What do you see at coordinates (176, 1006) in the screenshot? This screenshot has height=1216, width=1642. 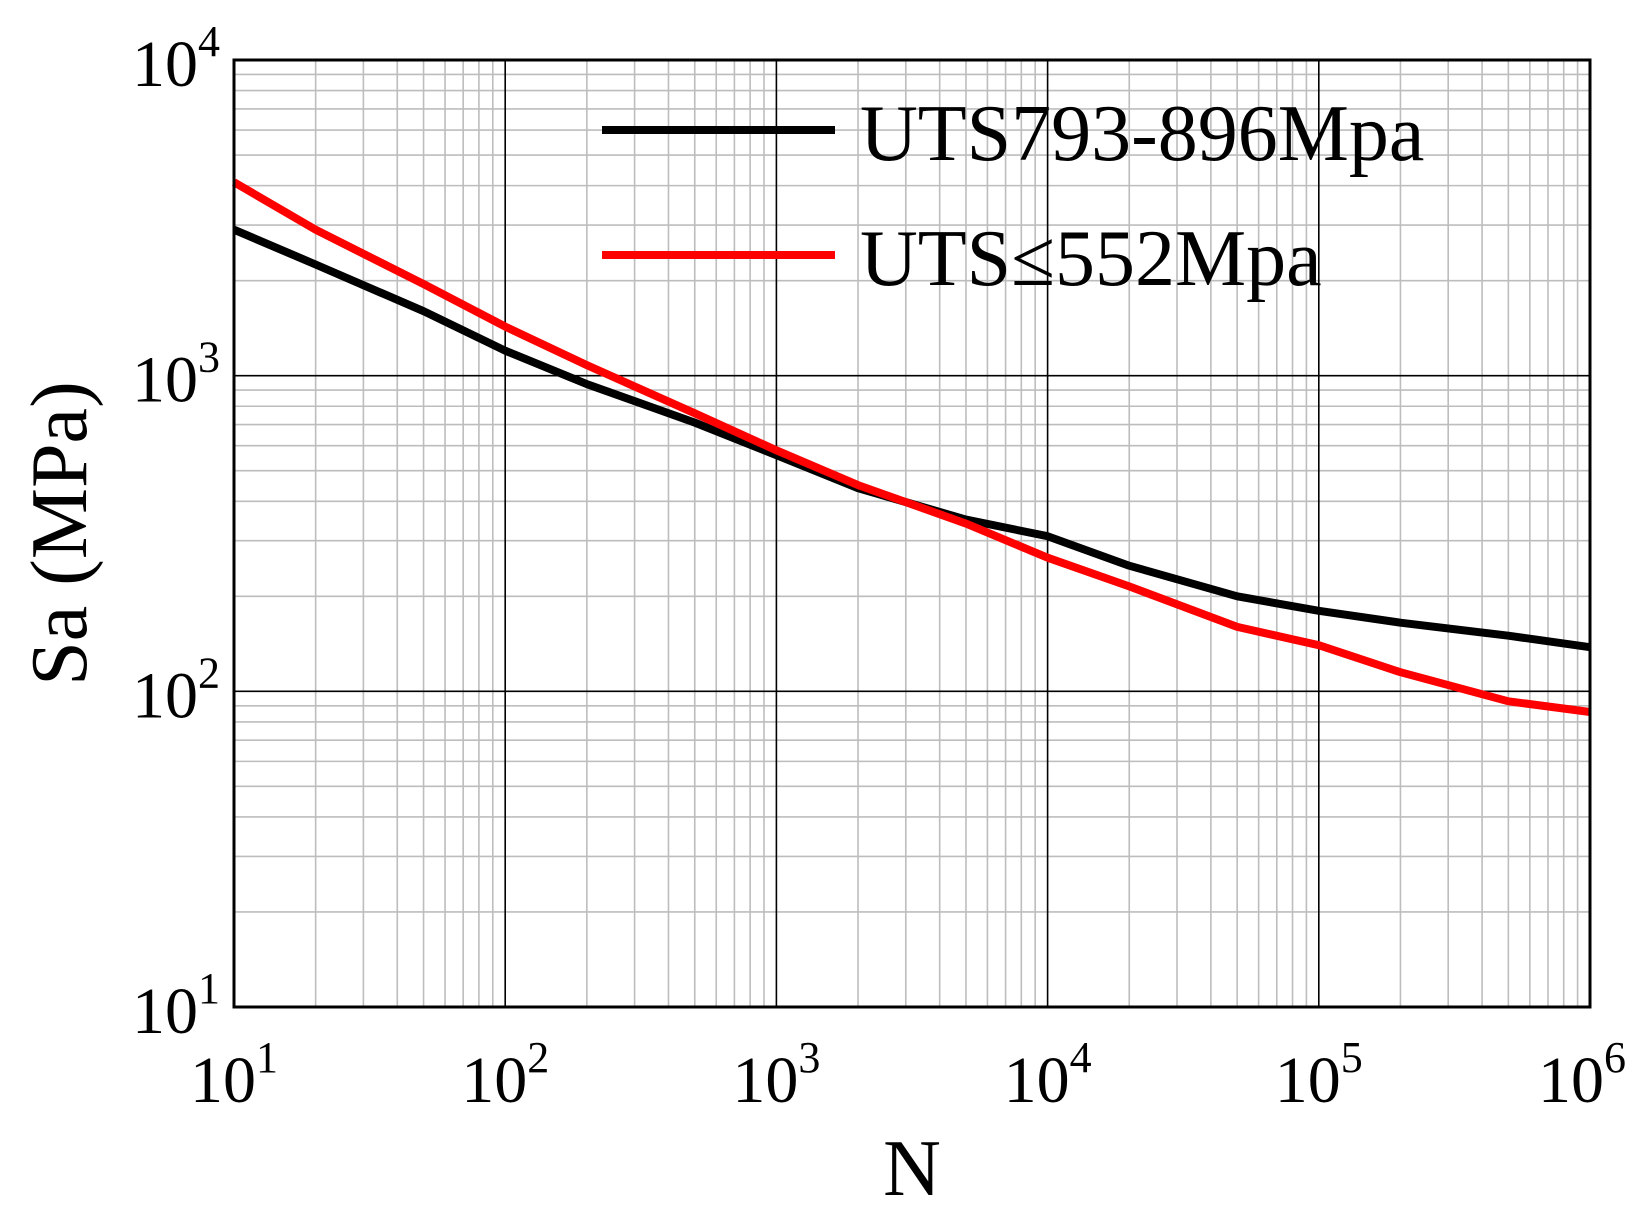 I see `y-tick-label: 10¹` at bounding box center [176, 1006].